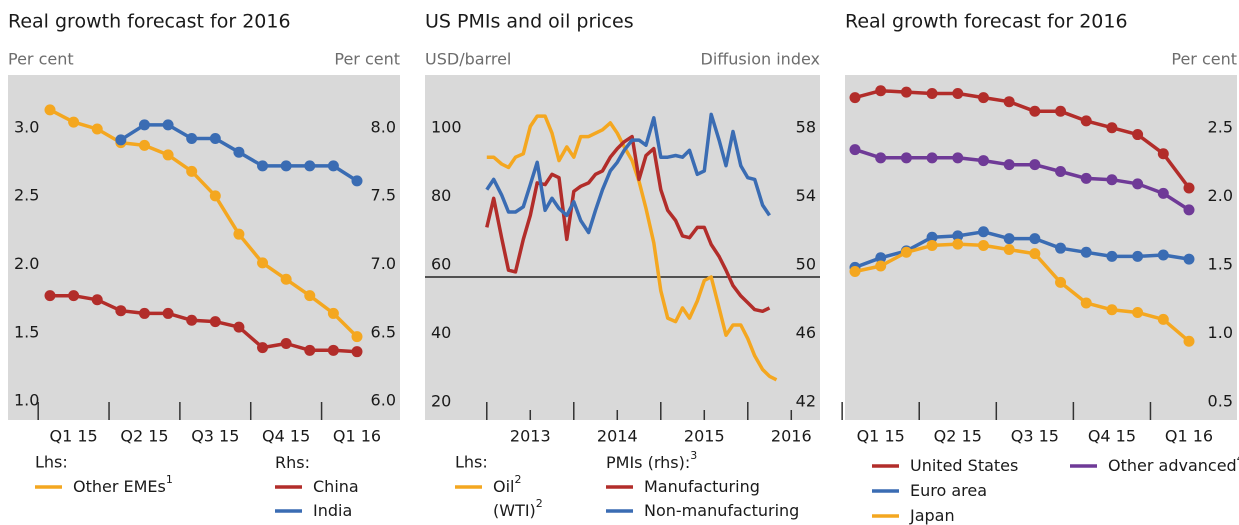 The image size is (1239, 525). I want to click on x-tick-label: Q3 15, so click(215, 436).